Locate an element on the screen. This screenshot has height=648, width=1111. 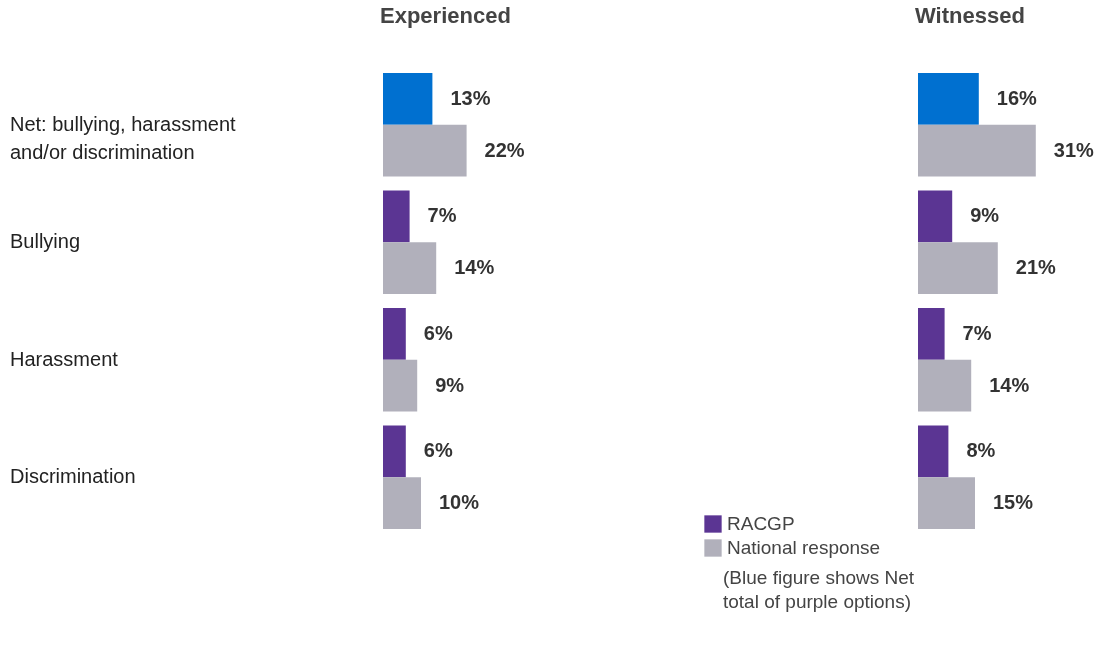
text: (Blue figure shows Net total of purple options) is located at coordinates (819, 589).